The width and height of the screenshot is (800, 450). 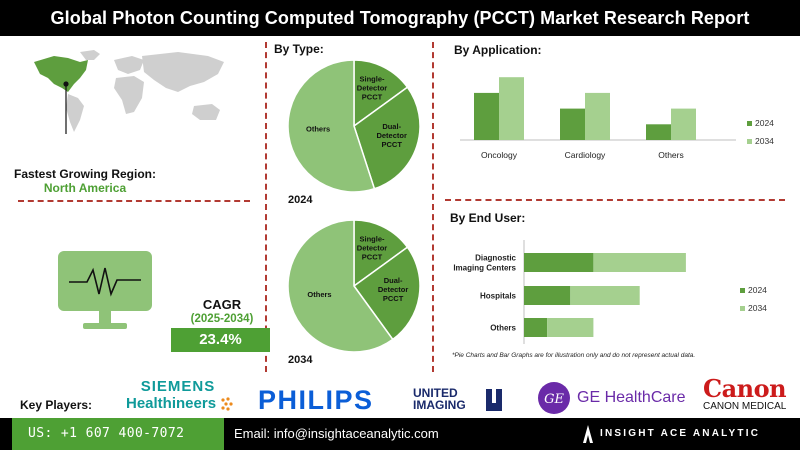 I want to click on canon-logo: Canon CANON MEDICAL, so click(x=751, y=395).